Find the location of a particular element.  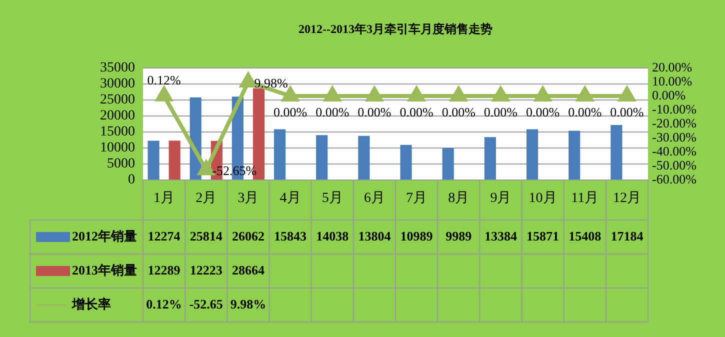

x-tick-label: 11月 is located at coordinates (585, 198).